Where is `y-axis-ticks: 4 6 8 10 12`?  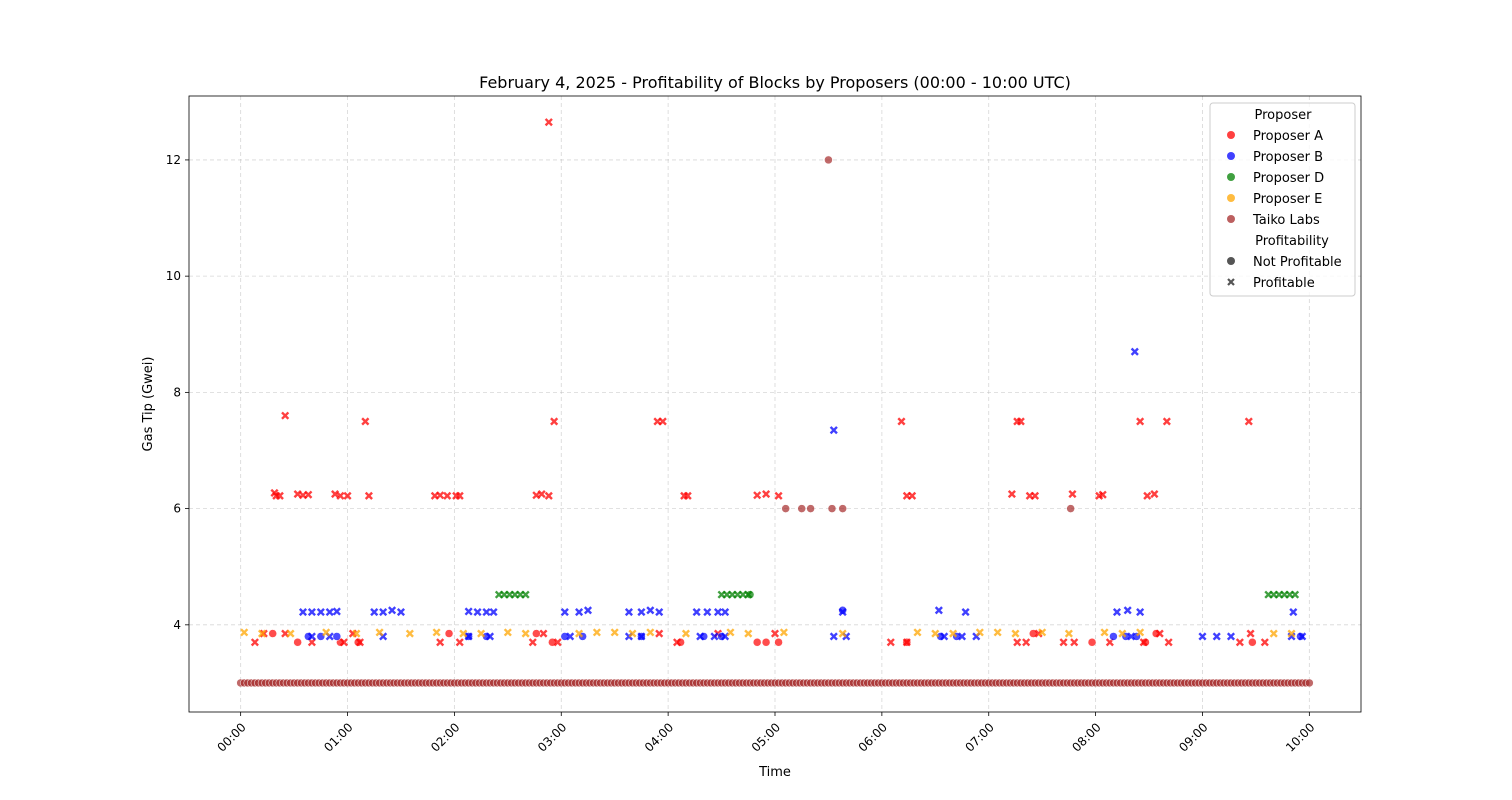 y-axis-ticks: 4 6 8 10 12 is located at coordinates (177, 392).